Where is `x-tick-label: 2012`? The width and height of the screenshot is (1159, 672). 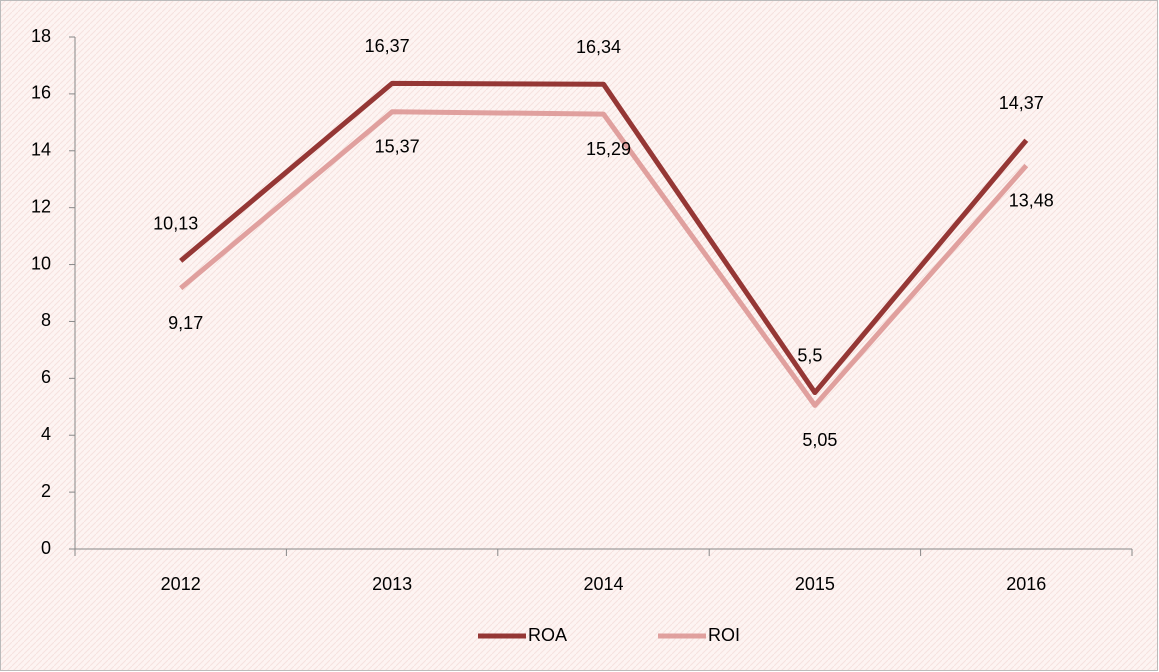 x-tick-label: 2012 is located at coordinates (181, 584).